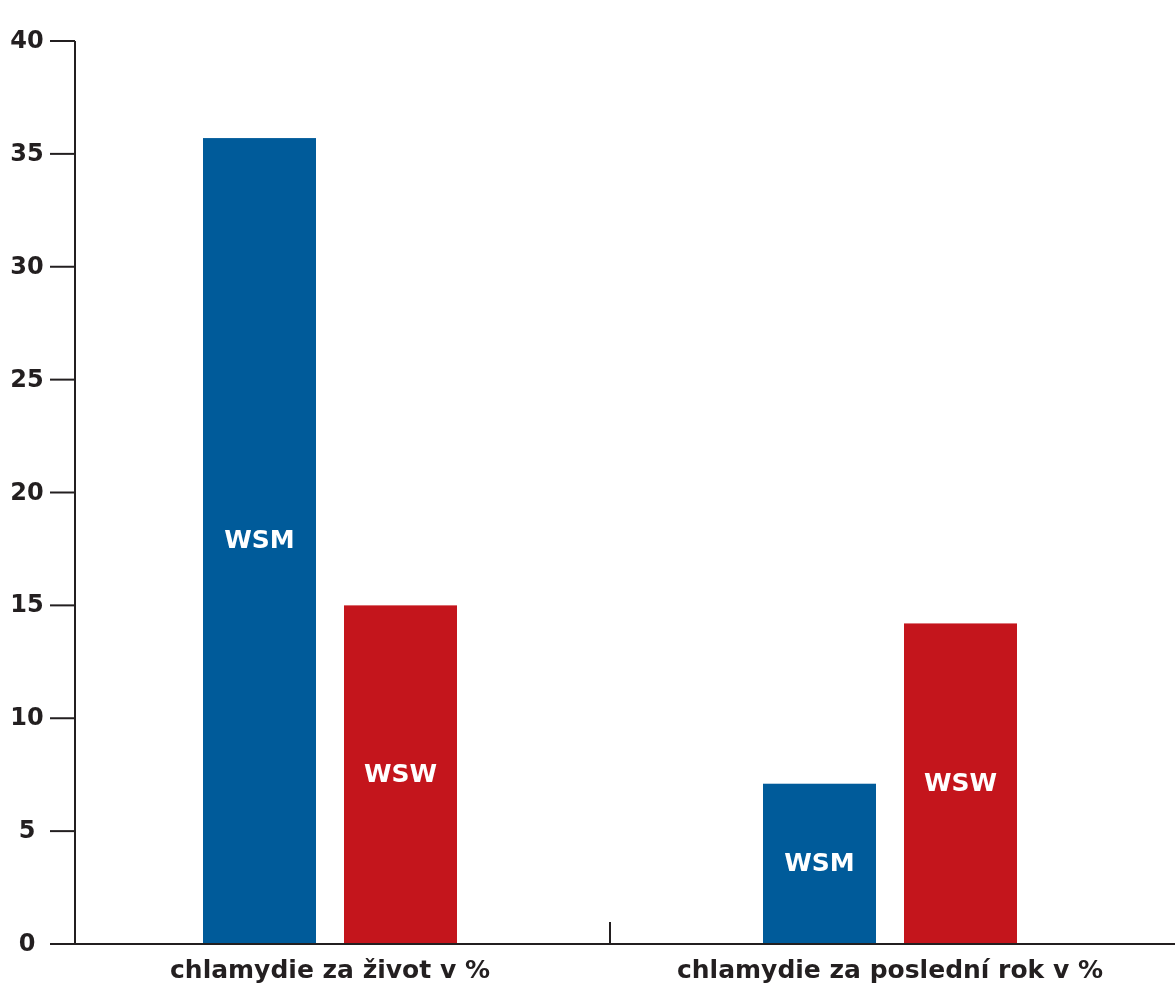 Image resolution: width=1175 pixels, height=990 pixels. I want to click on text: WSW, so click(400, 773).